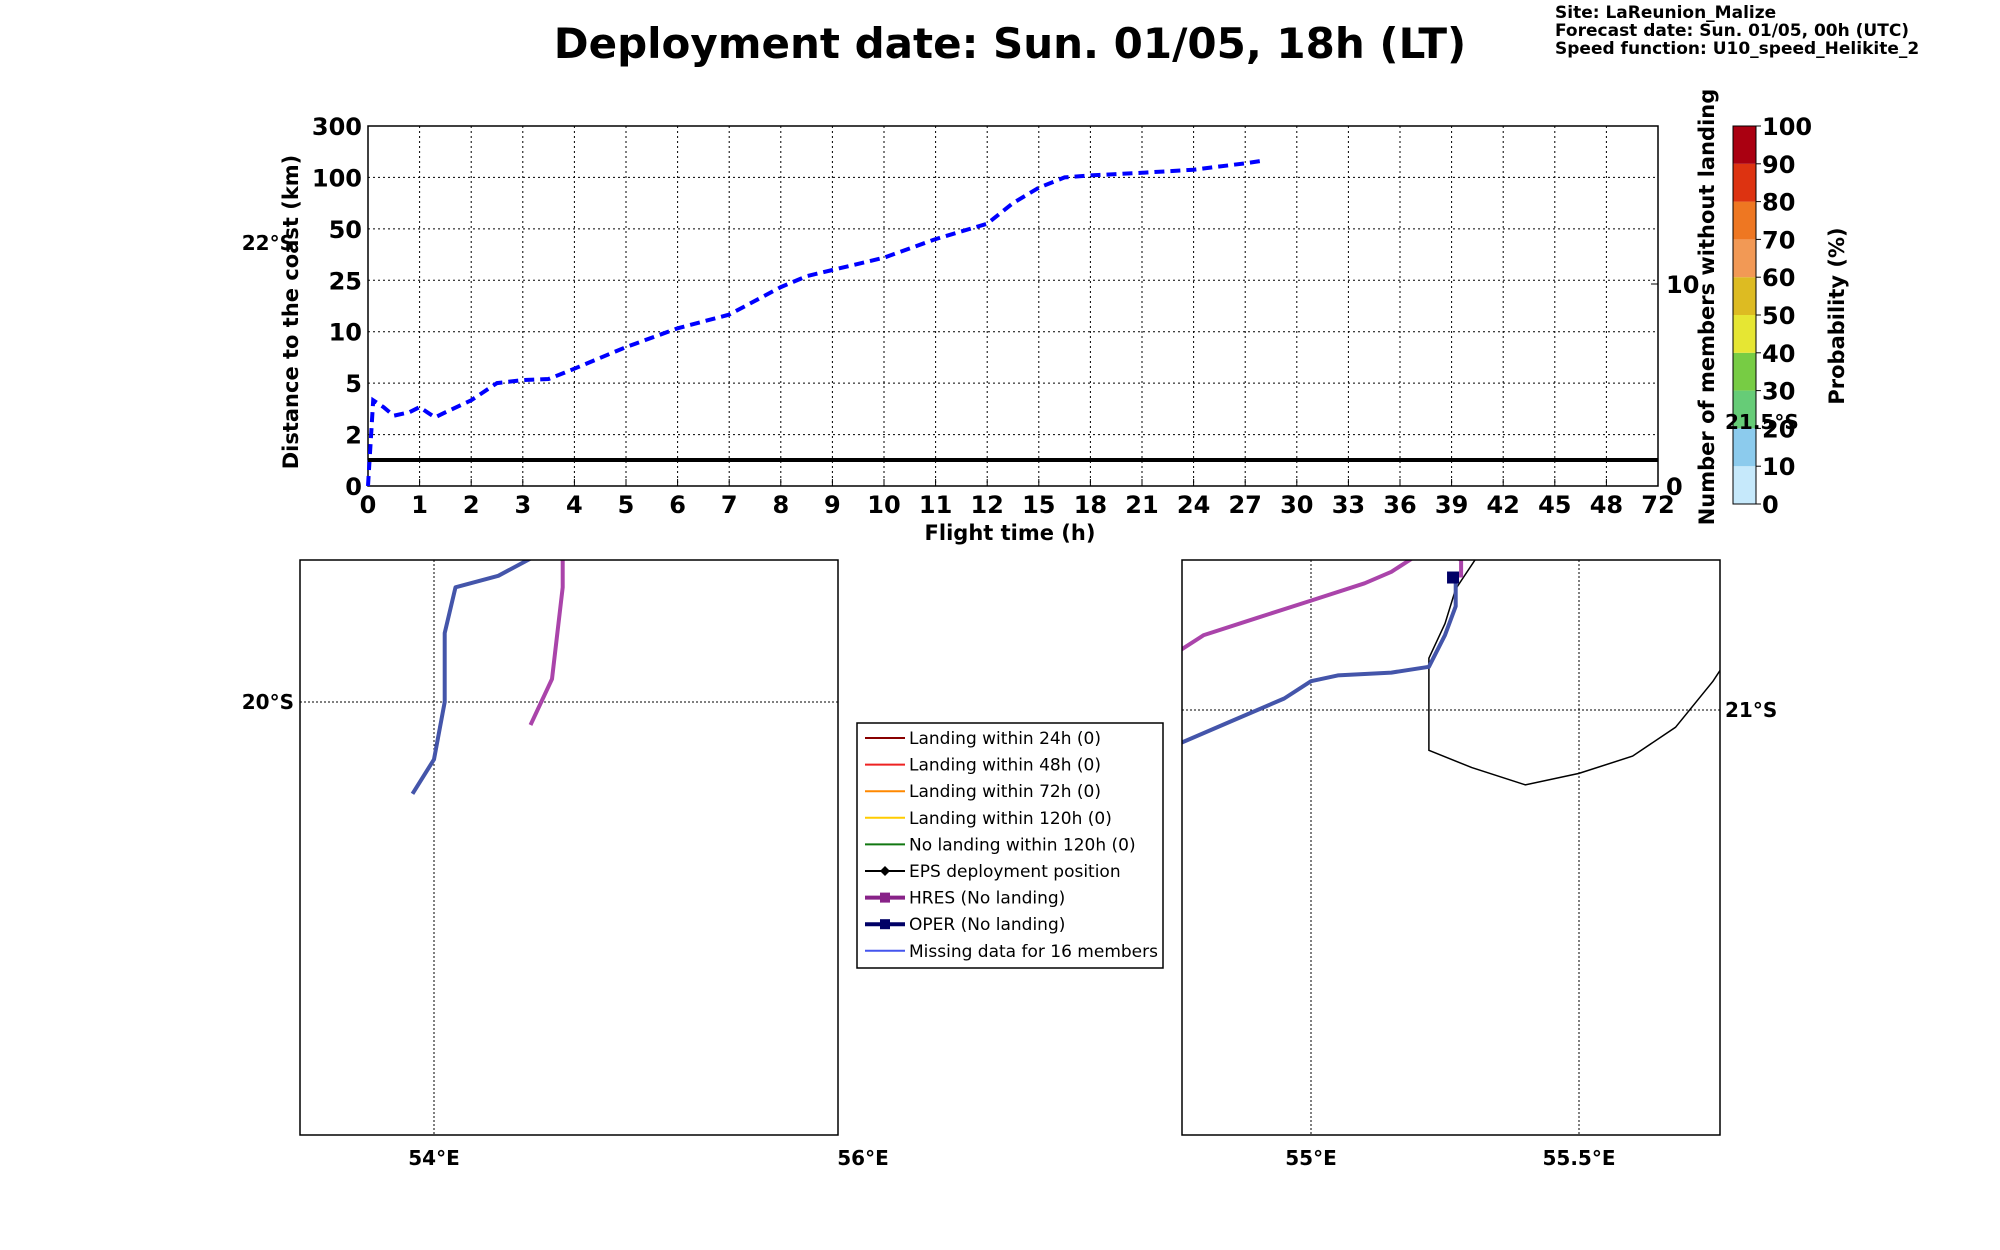  I want to click on map-lat-label: 20°S, so click(268, 702).